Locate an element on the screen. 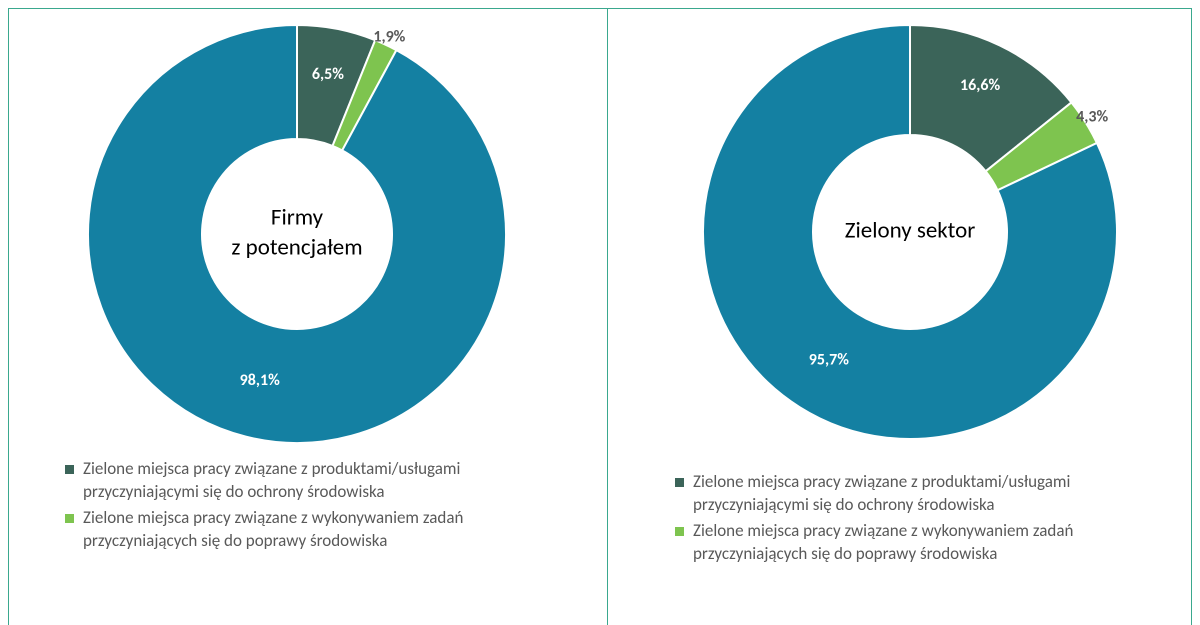 The width and height of the screenshot is (1200, 625). center-text: z potencjałem is located at coordinates (296, 247).